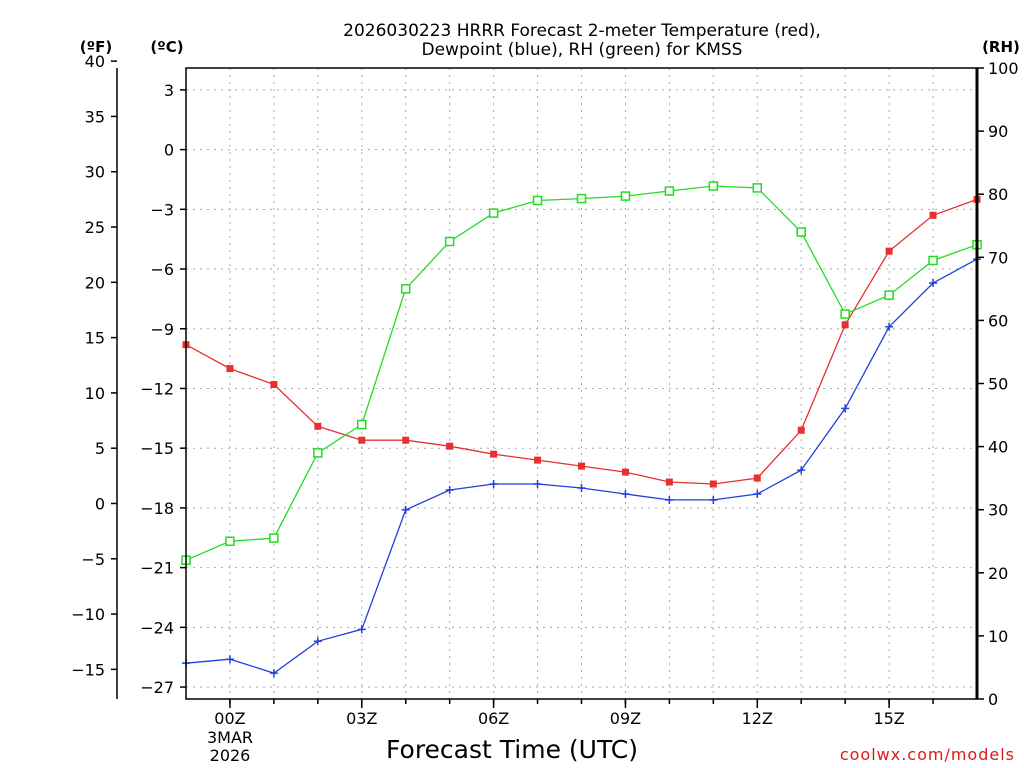 The image size is (1024, 768). Describe the element at coordinates (169, 90) in the screenshot. I see `celsius-tick-label: 3` at that location.